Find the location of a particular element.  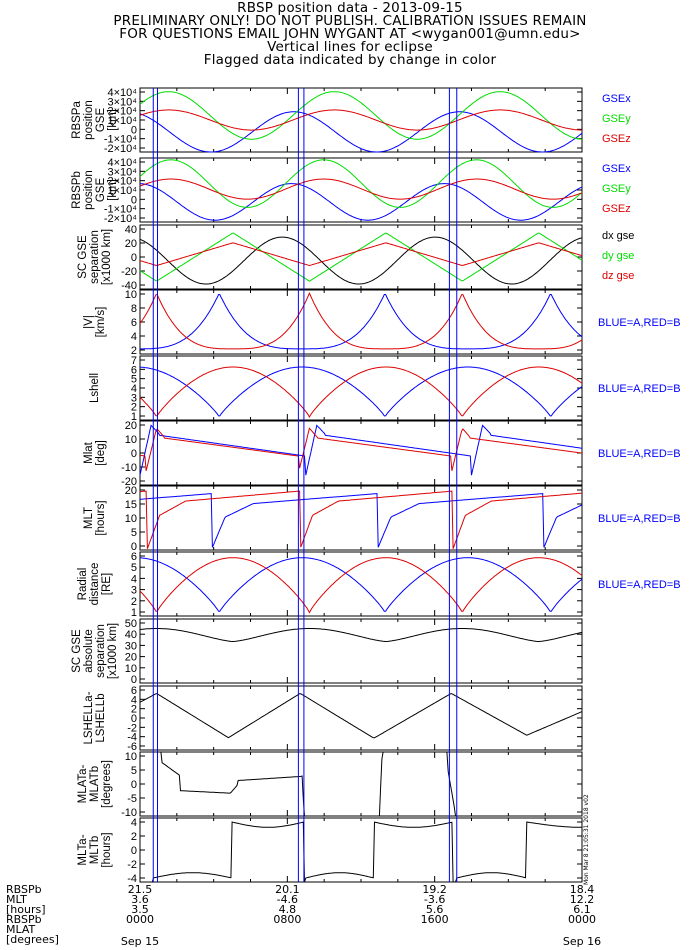

y-axis-label: distance is located at coordinates (95, 584).